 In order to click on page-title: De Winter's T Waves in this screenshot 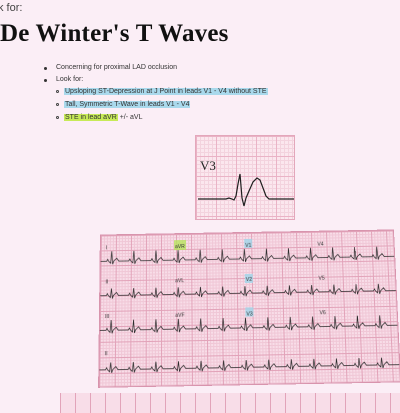, I will do `click(114, 34)`.